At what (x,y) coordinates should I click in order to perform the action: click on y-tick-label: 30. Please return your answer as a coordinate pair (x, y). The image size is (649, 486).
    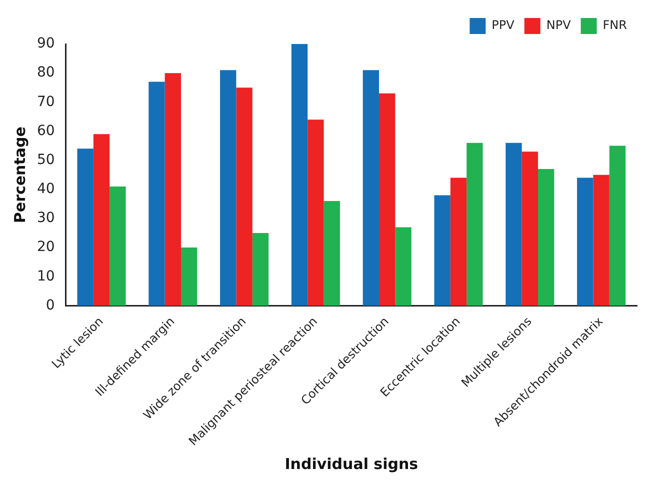
    Looking at the image, I should click on (45, 218).